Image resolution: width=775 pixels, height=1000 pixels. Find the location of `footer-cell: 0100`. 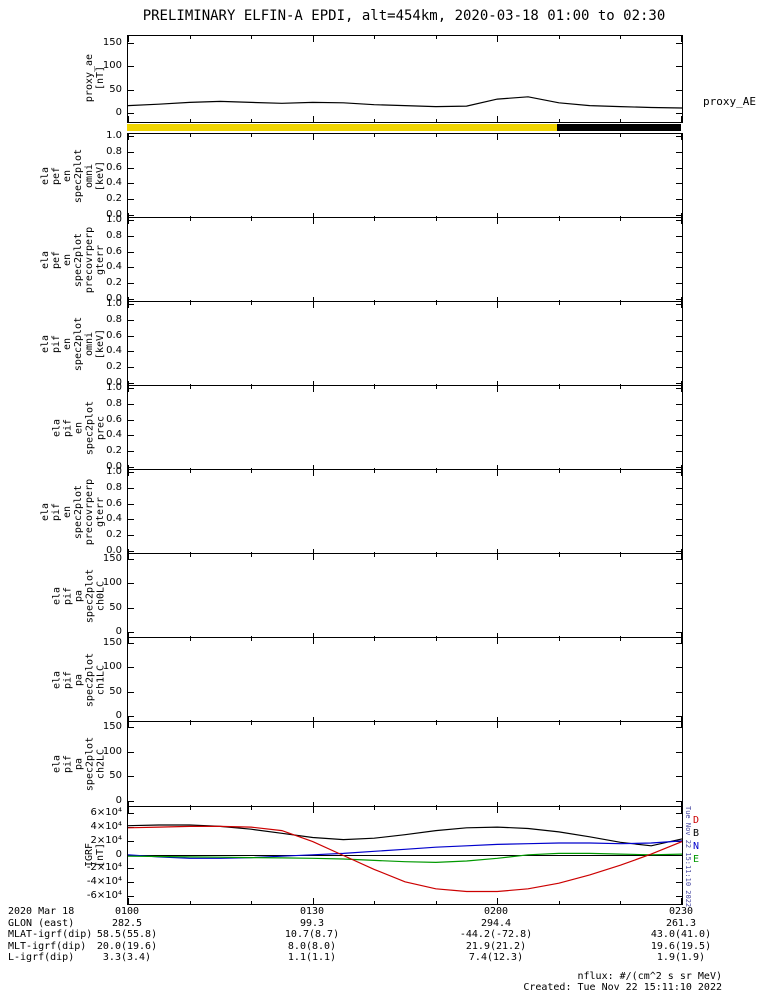

footer-cell: 0100 is located at coordinates (127, 911).